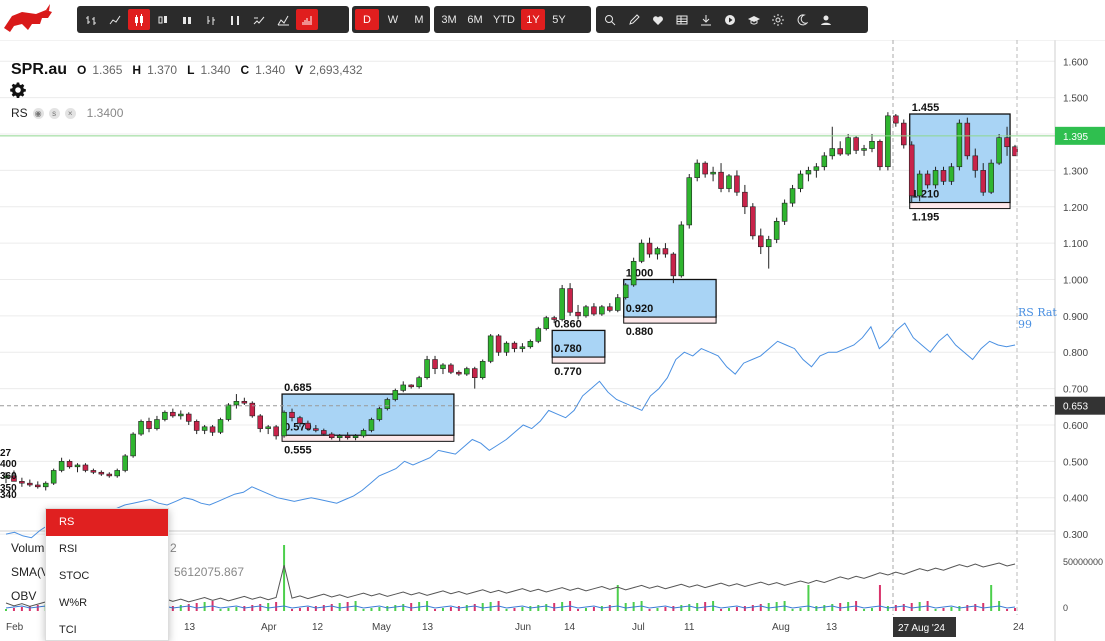 This screenshot has height=641, width=1105. I want to click on y-axis-tick-label: 1.200, so click(1075, 208).